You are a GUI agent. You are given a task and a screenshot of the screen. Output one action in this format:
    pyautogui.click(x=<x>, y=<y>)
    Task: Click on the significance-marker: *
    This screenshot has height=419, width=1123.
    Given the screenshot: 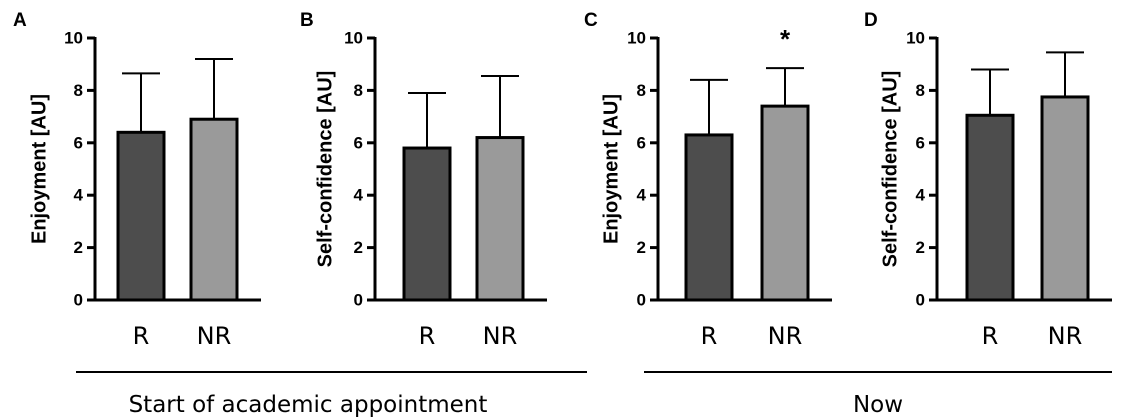 What is the action you would take?
    pyautogui.click(x=785, y=39)
    